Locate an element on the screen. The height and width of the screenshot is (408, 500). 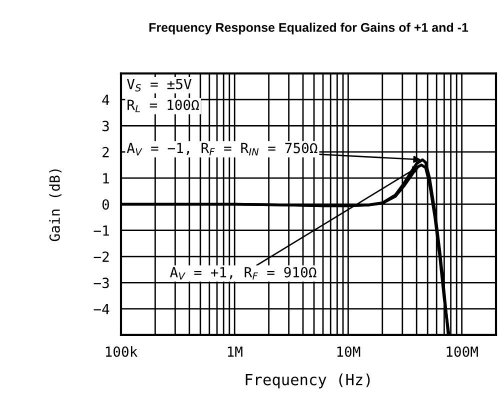
x-tick-label: 10M is located at coordinates (348, 351).